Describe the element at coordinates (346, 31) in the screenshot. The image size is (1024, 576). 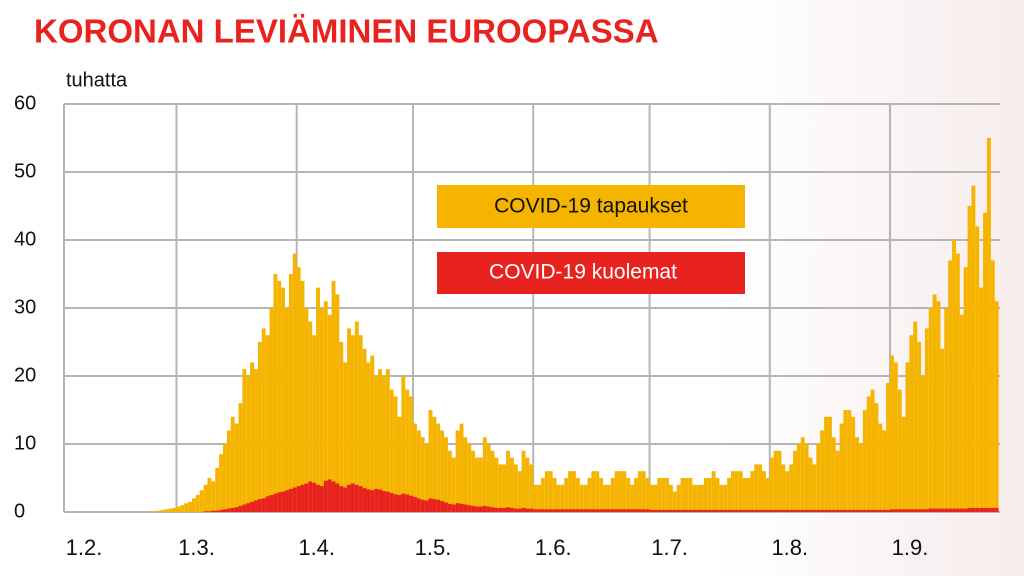
I see `chart-title: KORONAN LEVIÄMINEN EUROOPASSA` at that location.